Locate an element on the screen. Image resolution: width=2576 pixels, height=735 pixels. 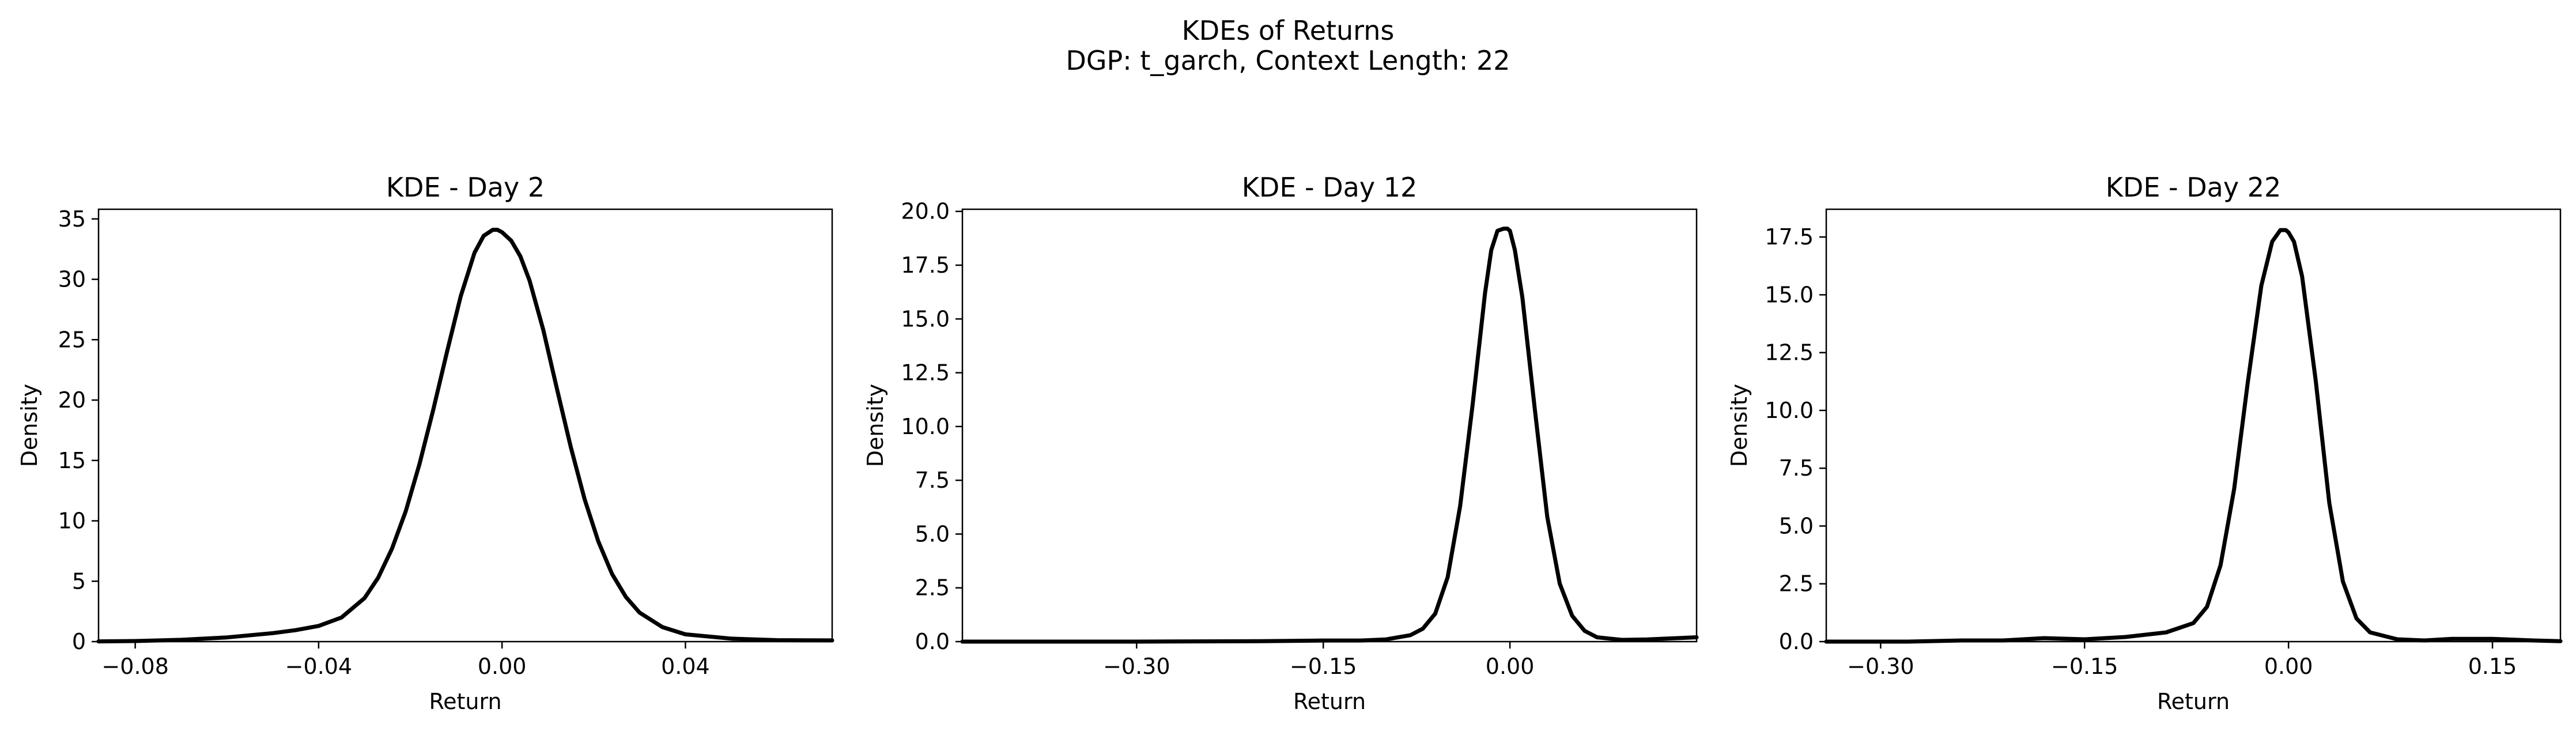
y-tick-label: 20.0 is located at coordinates (925, 211).